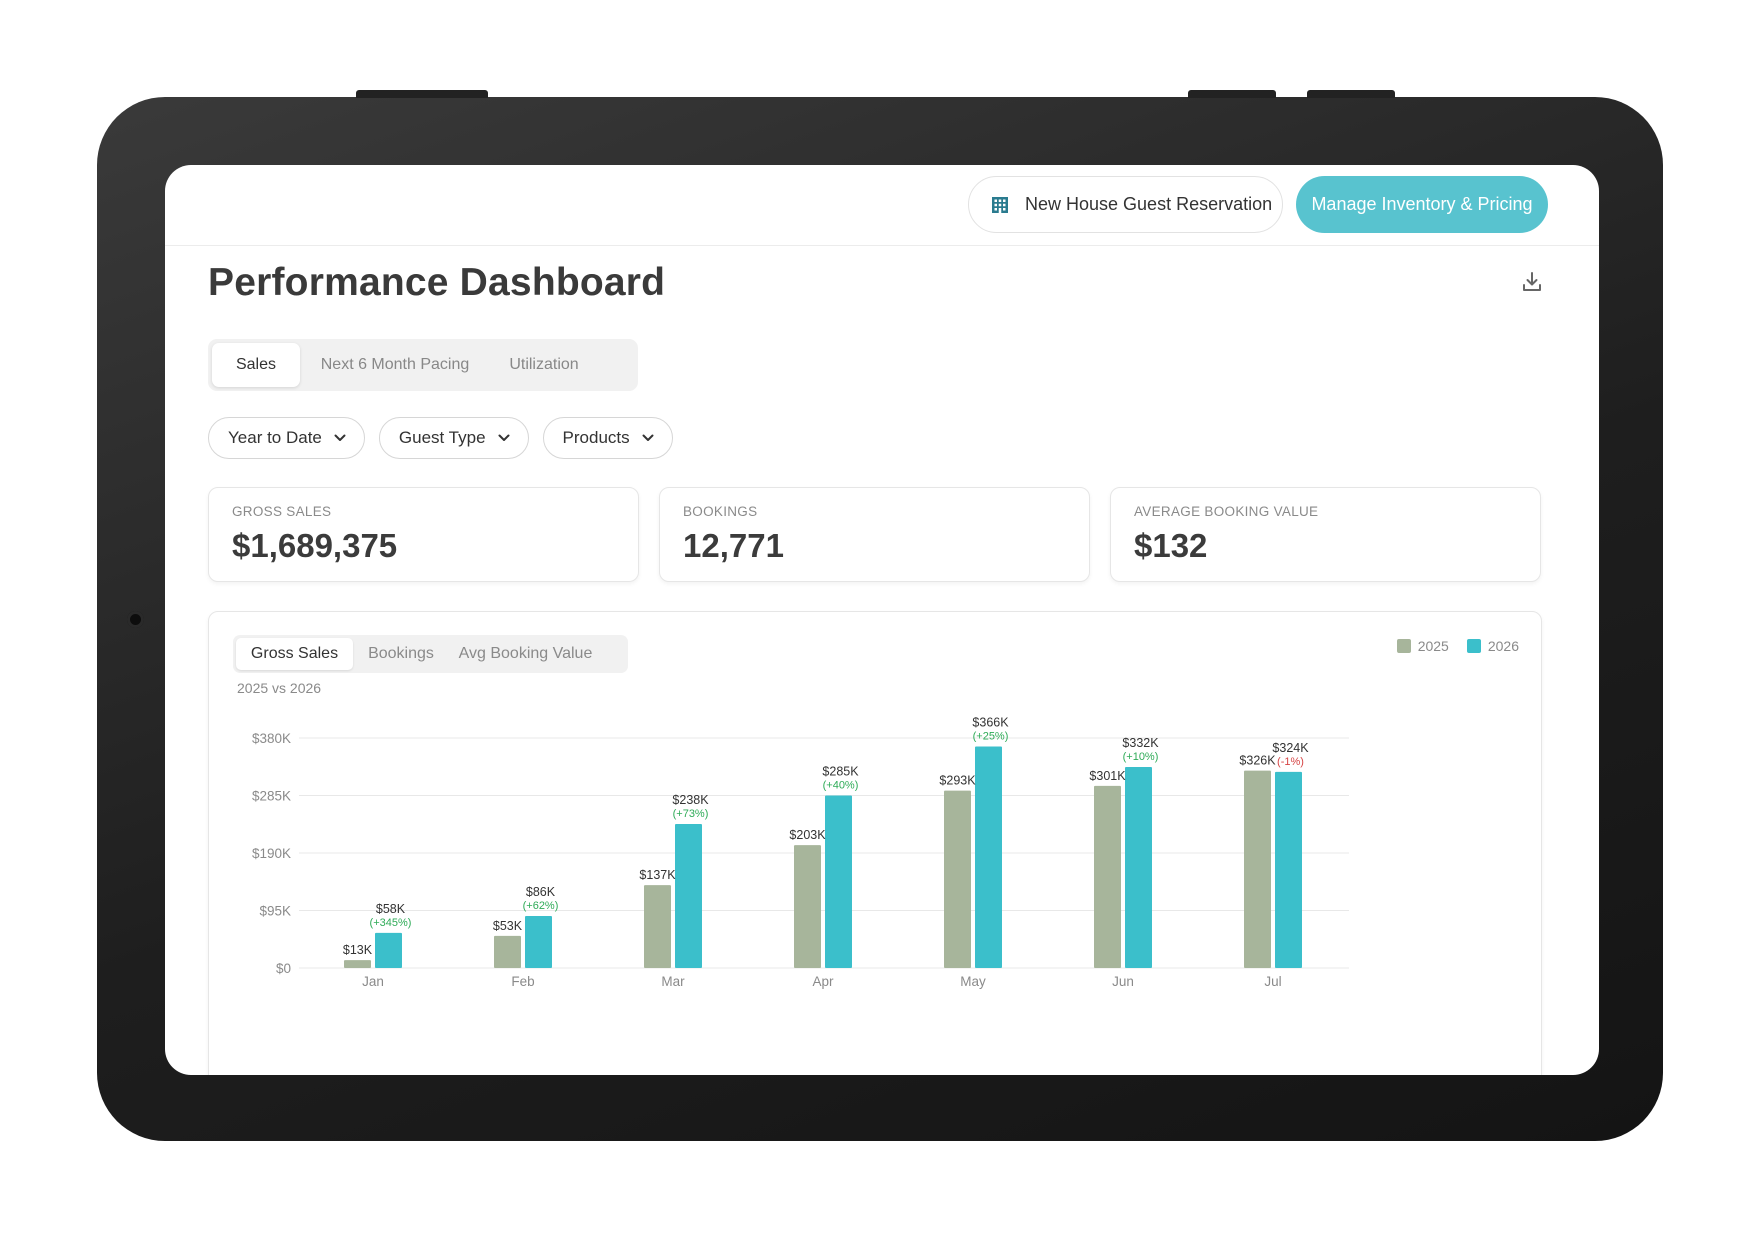  I want to click on page-title: Performance Dashboard, so click(437, 282).